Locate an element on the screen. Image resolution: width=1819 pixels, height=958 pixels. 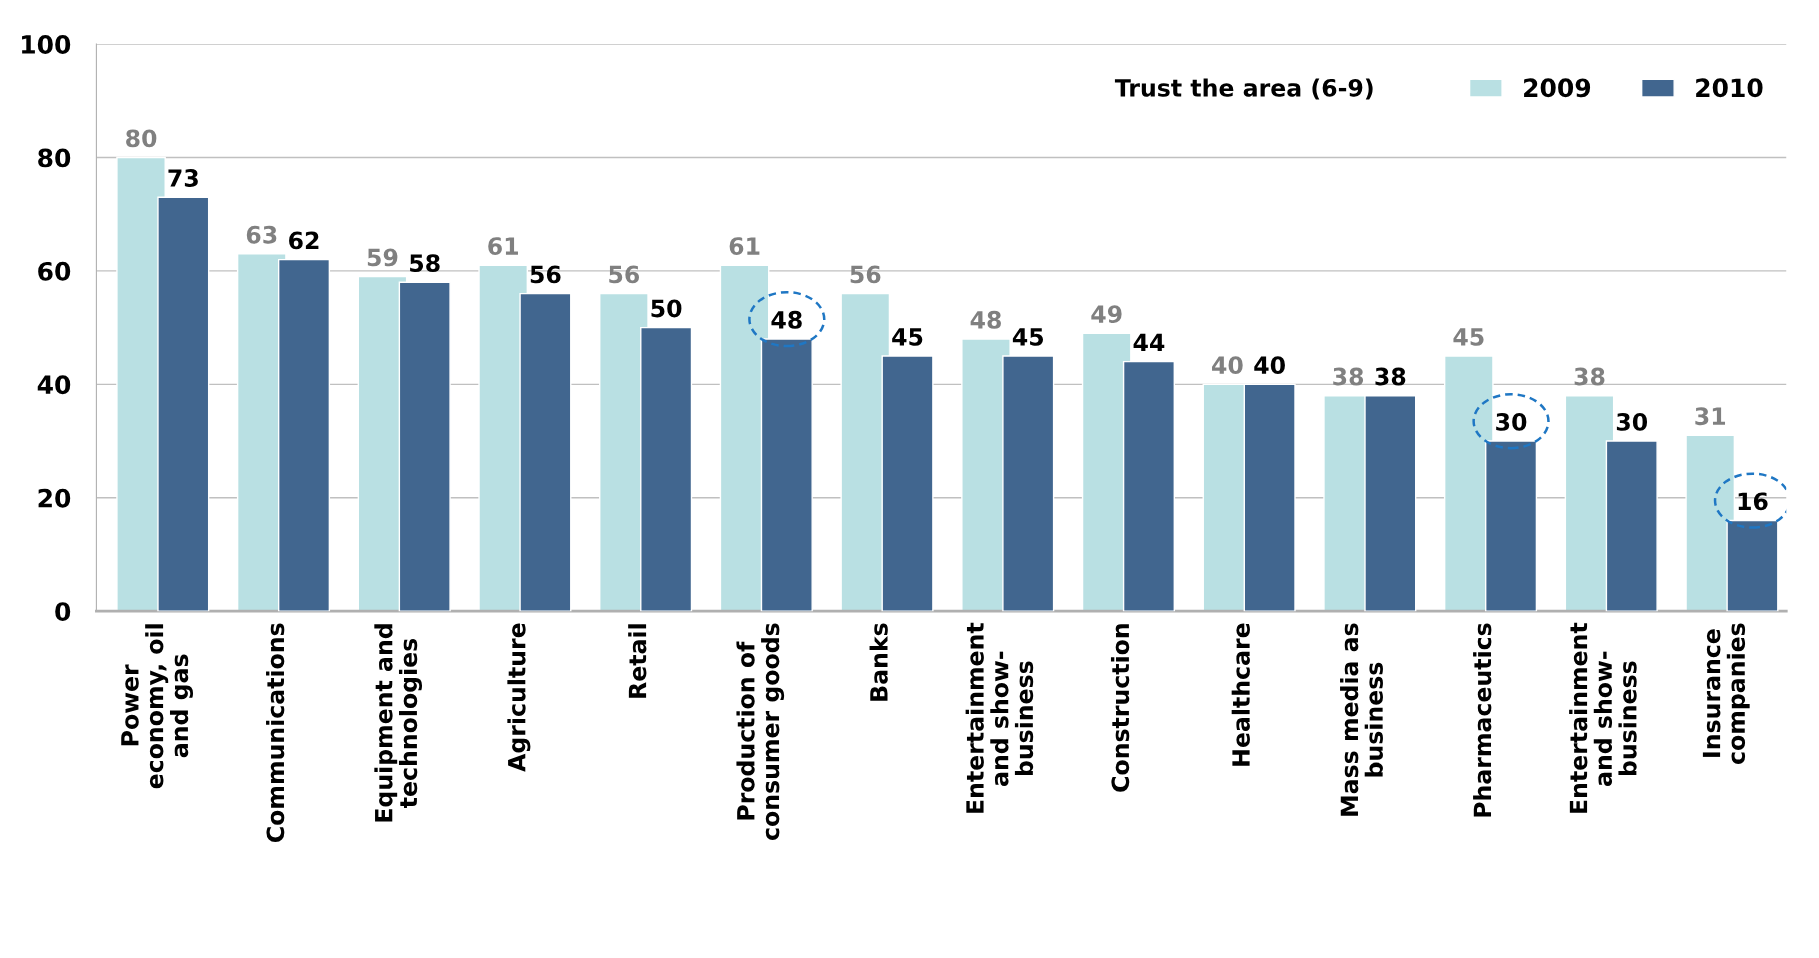
x-tick-label: Mass media as business is located at coordinates (1361, 719).